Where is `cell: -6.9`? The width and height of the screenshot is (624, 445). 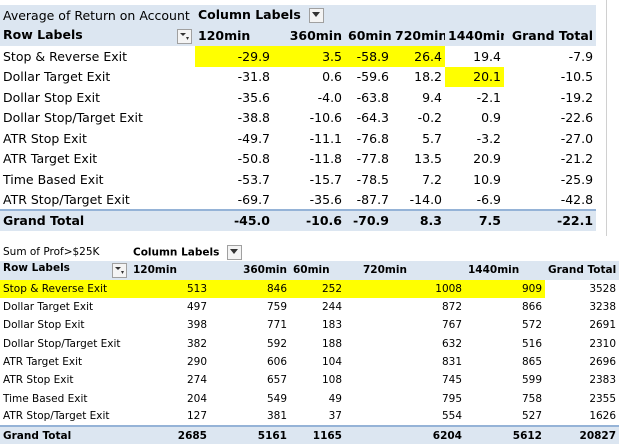 cell: -6.9 is located at coordinates (488, 199).